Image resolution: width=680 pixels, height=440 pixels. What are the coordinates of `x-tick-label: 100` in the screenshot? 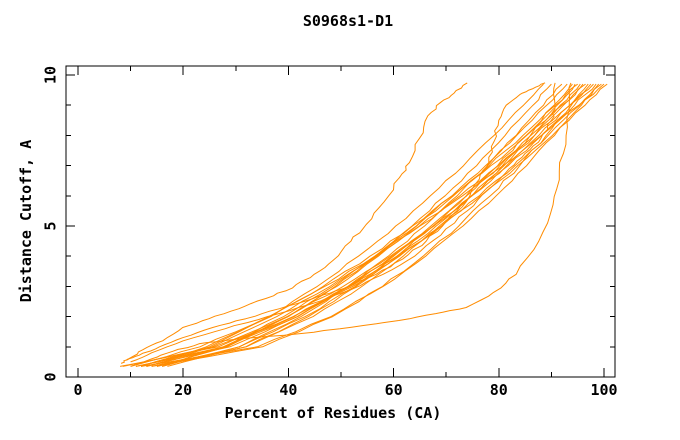 It's located at (603, 390).